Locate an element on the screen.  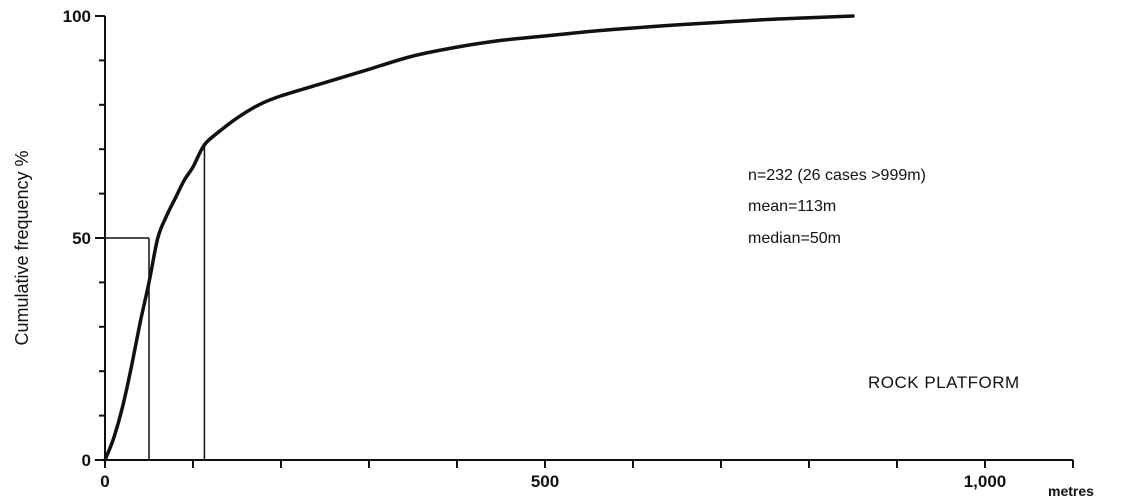
x-unit-label: metres is located at coordinates (1071, 491).